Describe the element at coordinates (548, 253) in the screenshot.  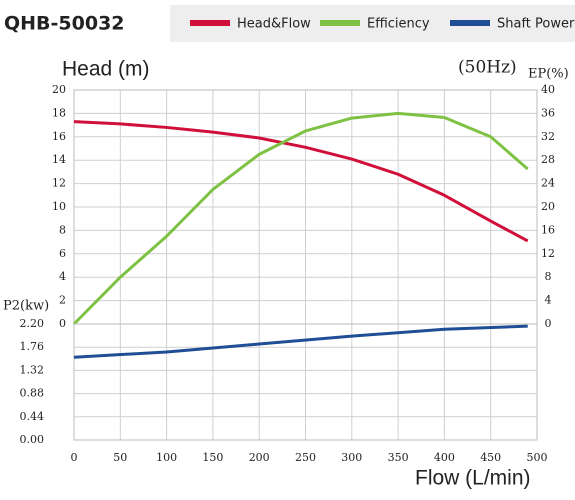
I see `y2-tick-label: 12` at that location.